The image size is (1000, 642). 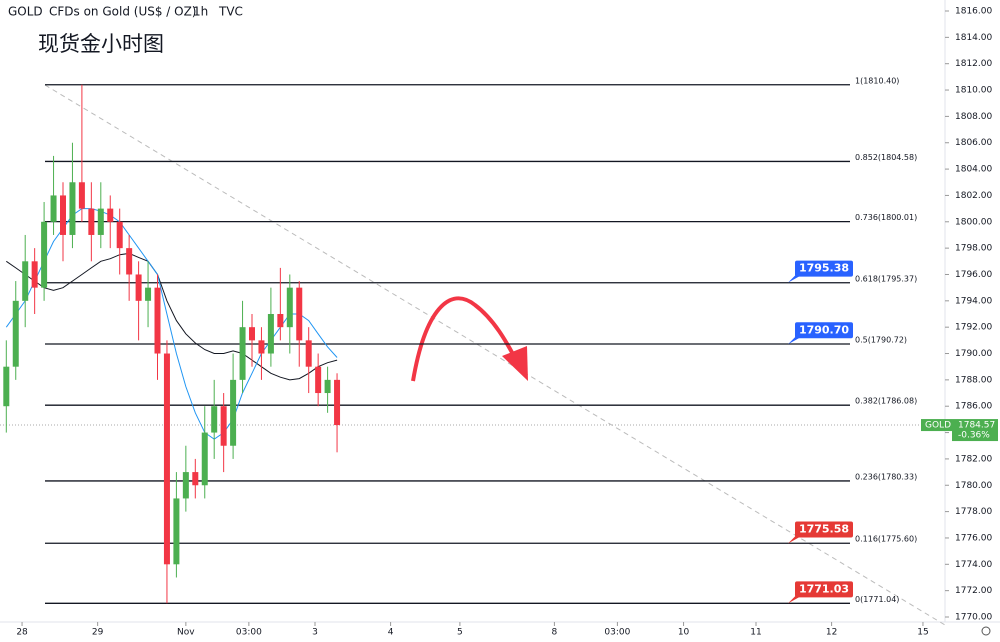 What do you see at coordinates (973, 249) in the screenshot?
I see `y-tick-label: 1798.00` at bounding box center [973, 249].